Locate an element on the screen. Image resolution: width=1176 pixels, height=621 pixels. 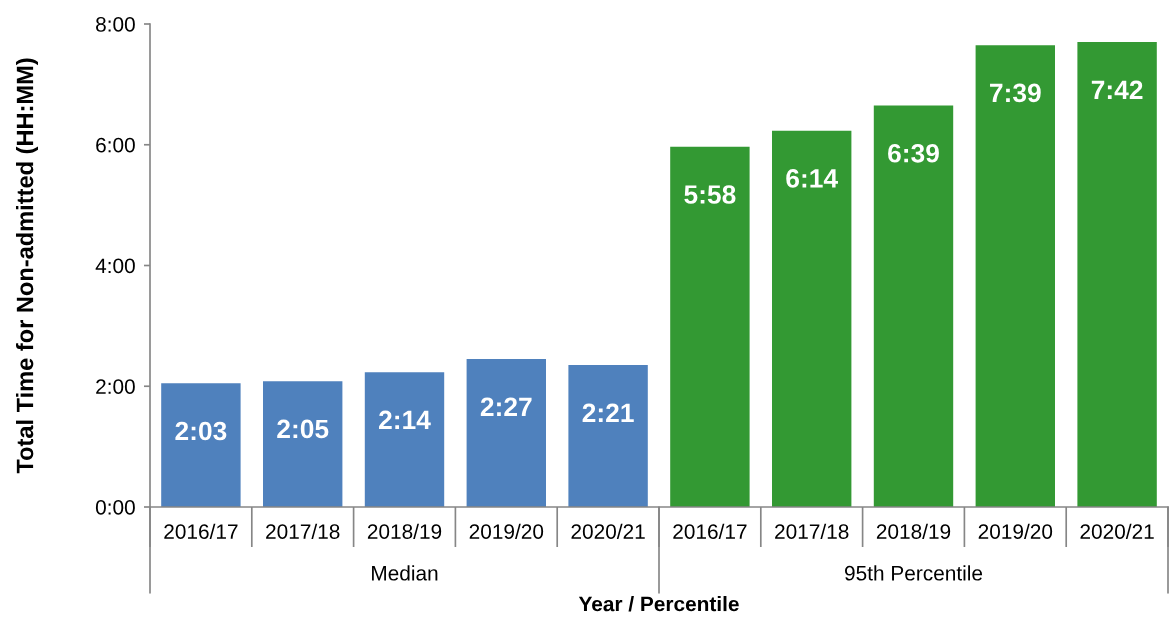
data-label: 2:03 is located at coordinates (201, 431).